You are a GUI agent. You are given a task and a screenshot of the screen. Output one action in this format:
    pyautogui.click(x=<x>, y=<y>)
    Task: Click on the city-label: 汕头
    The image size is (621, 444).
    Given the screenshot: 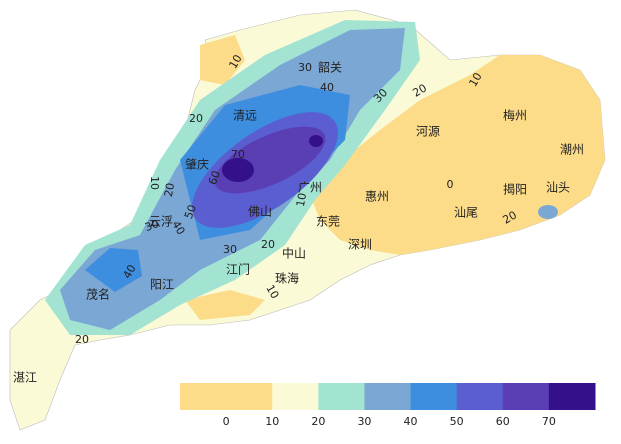 What is the action you would take?
    pyautogui.click(x=558, y=188)
    